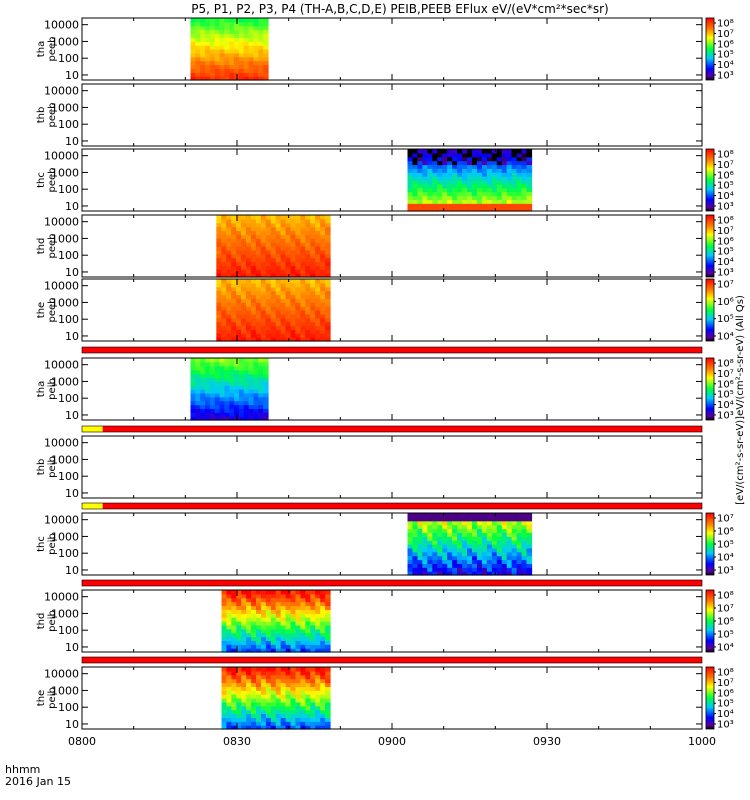 The image size is (750, 800). Describe the element at coordinates (470, 180) in the screenshot. I see `heatmap-cells` at that location.